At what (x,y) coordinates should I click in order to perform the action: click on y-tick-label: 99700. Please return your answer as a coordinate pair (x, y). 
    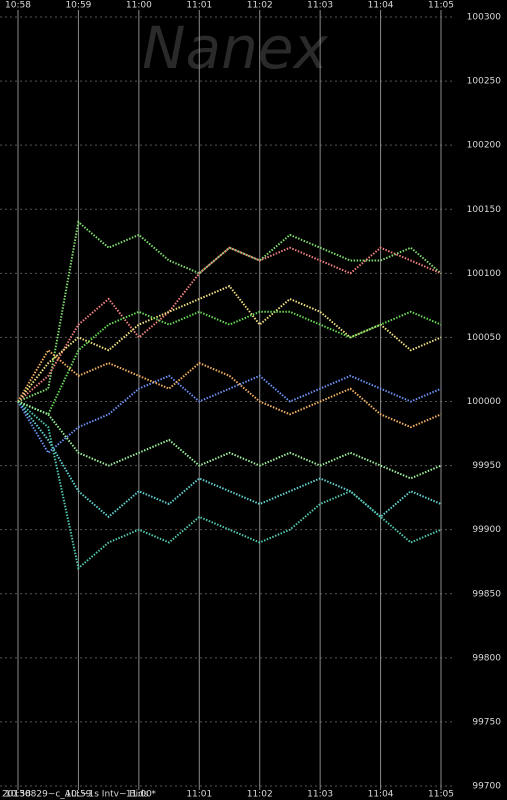
    Looking at the image, I should click on (486, 787).